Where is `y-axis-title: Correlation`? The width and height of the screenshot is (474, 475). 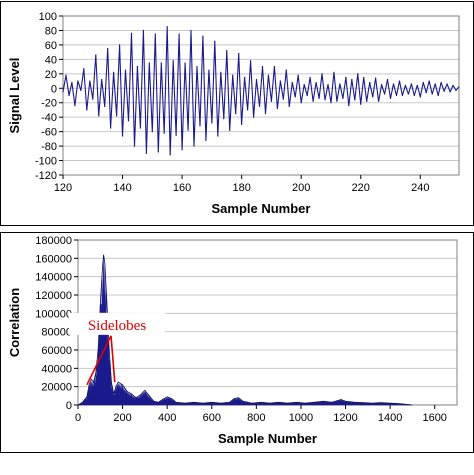
y-axis-title: Correlation is located at coordinates (14, 322).